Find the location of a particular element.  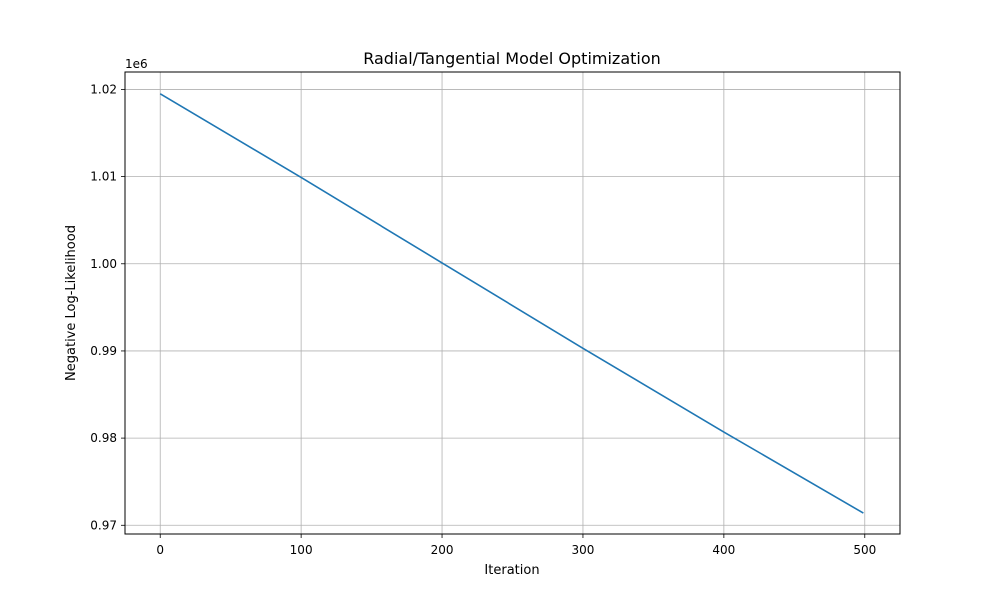

x-tick-label: 100 is located at coordinates (301, 550).